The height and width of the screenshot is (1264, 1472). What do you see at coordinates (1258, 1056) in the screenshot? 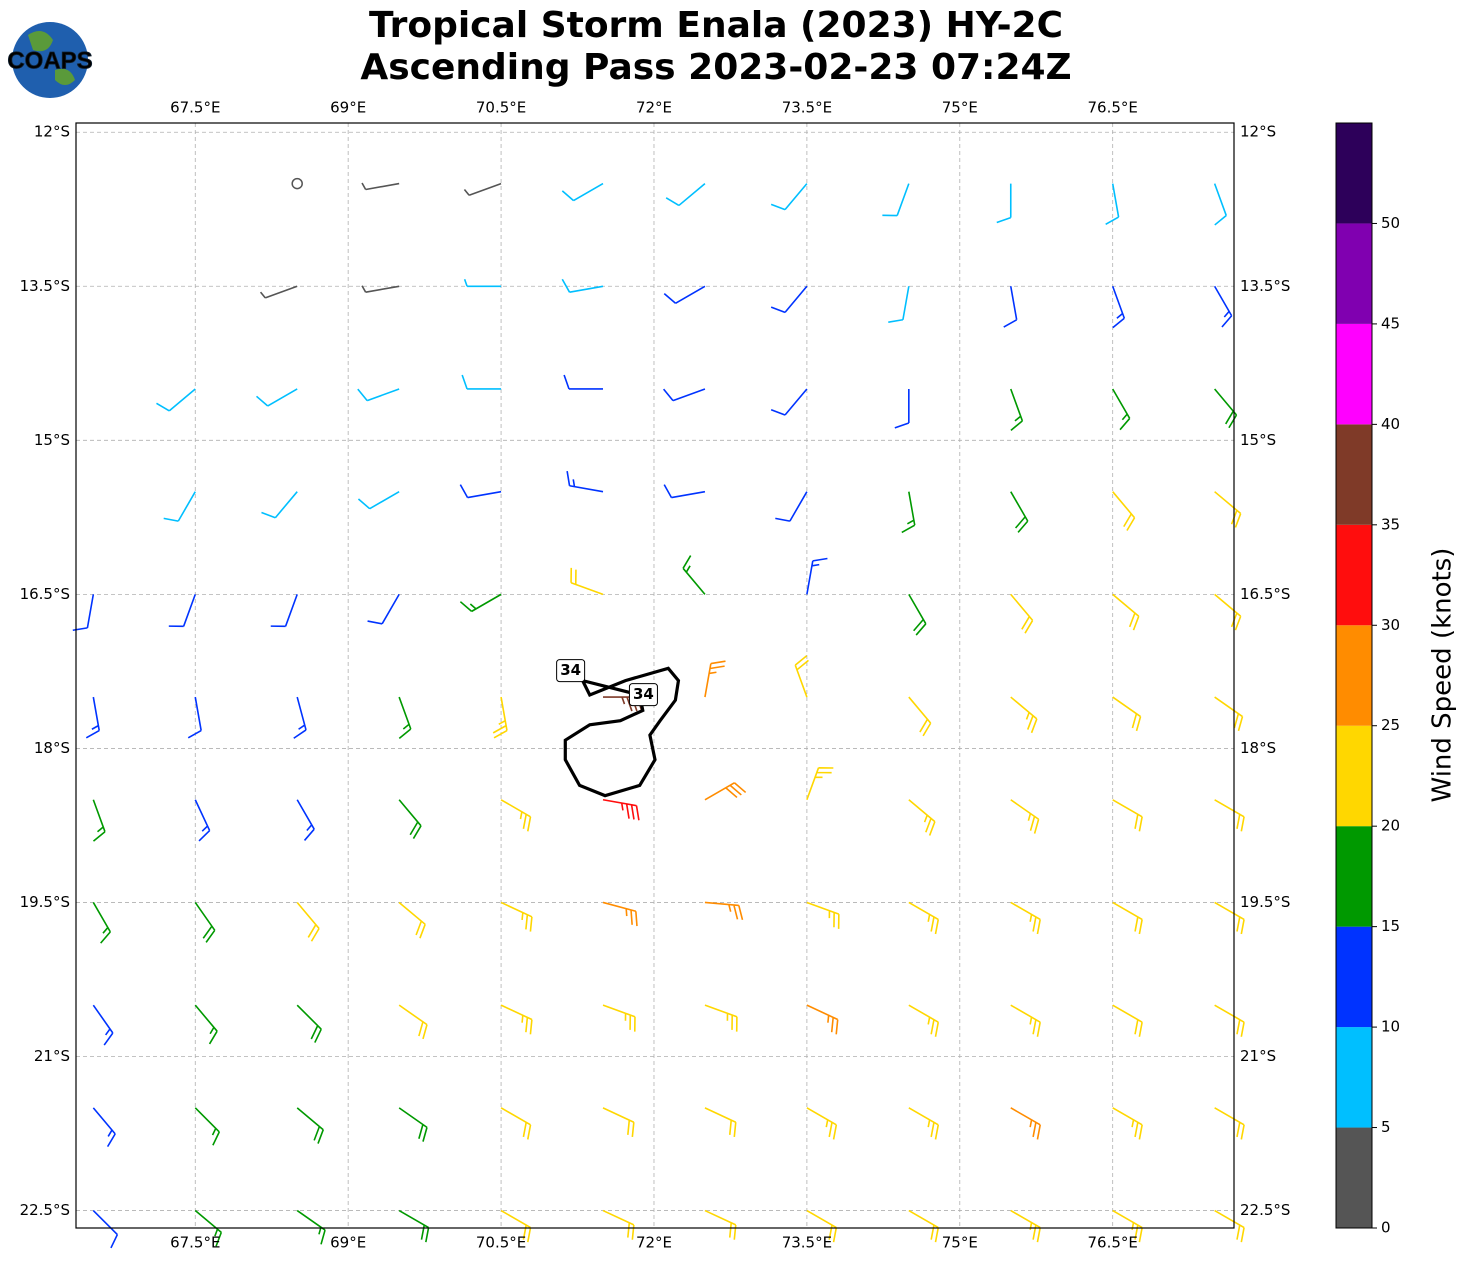
I see `y-tick-label: 21°S` at bounding box center [1258, 1056].